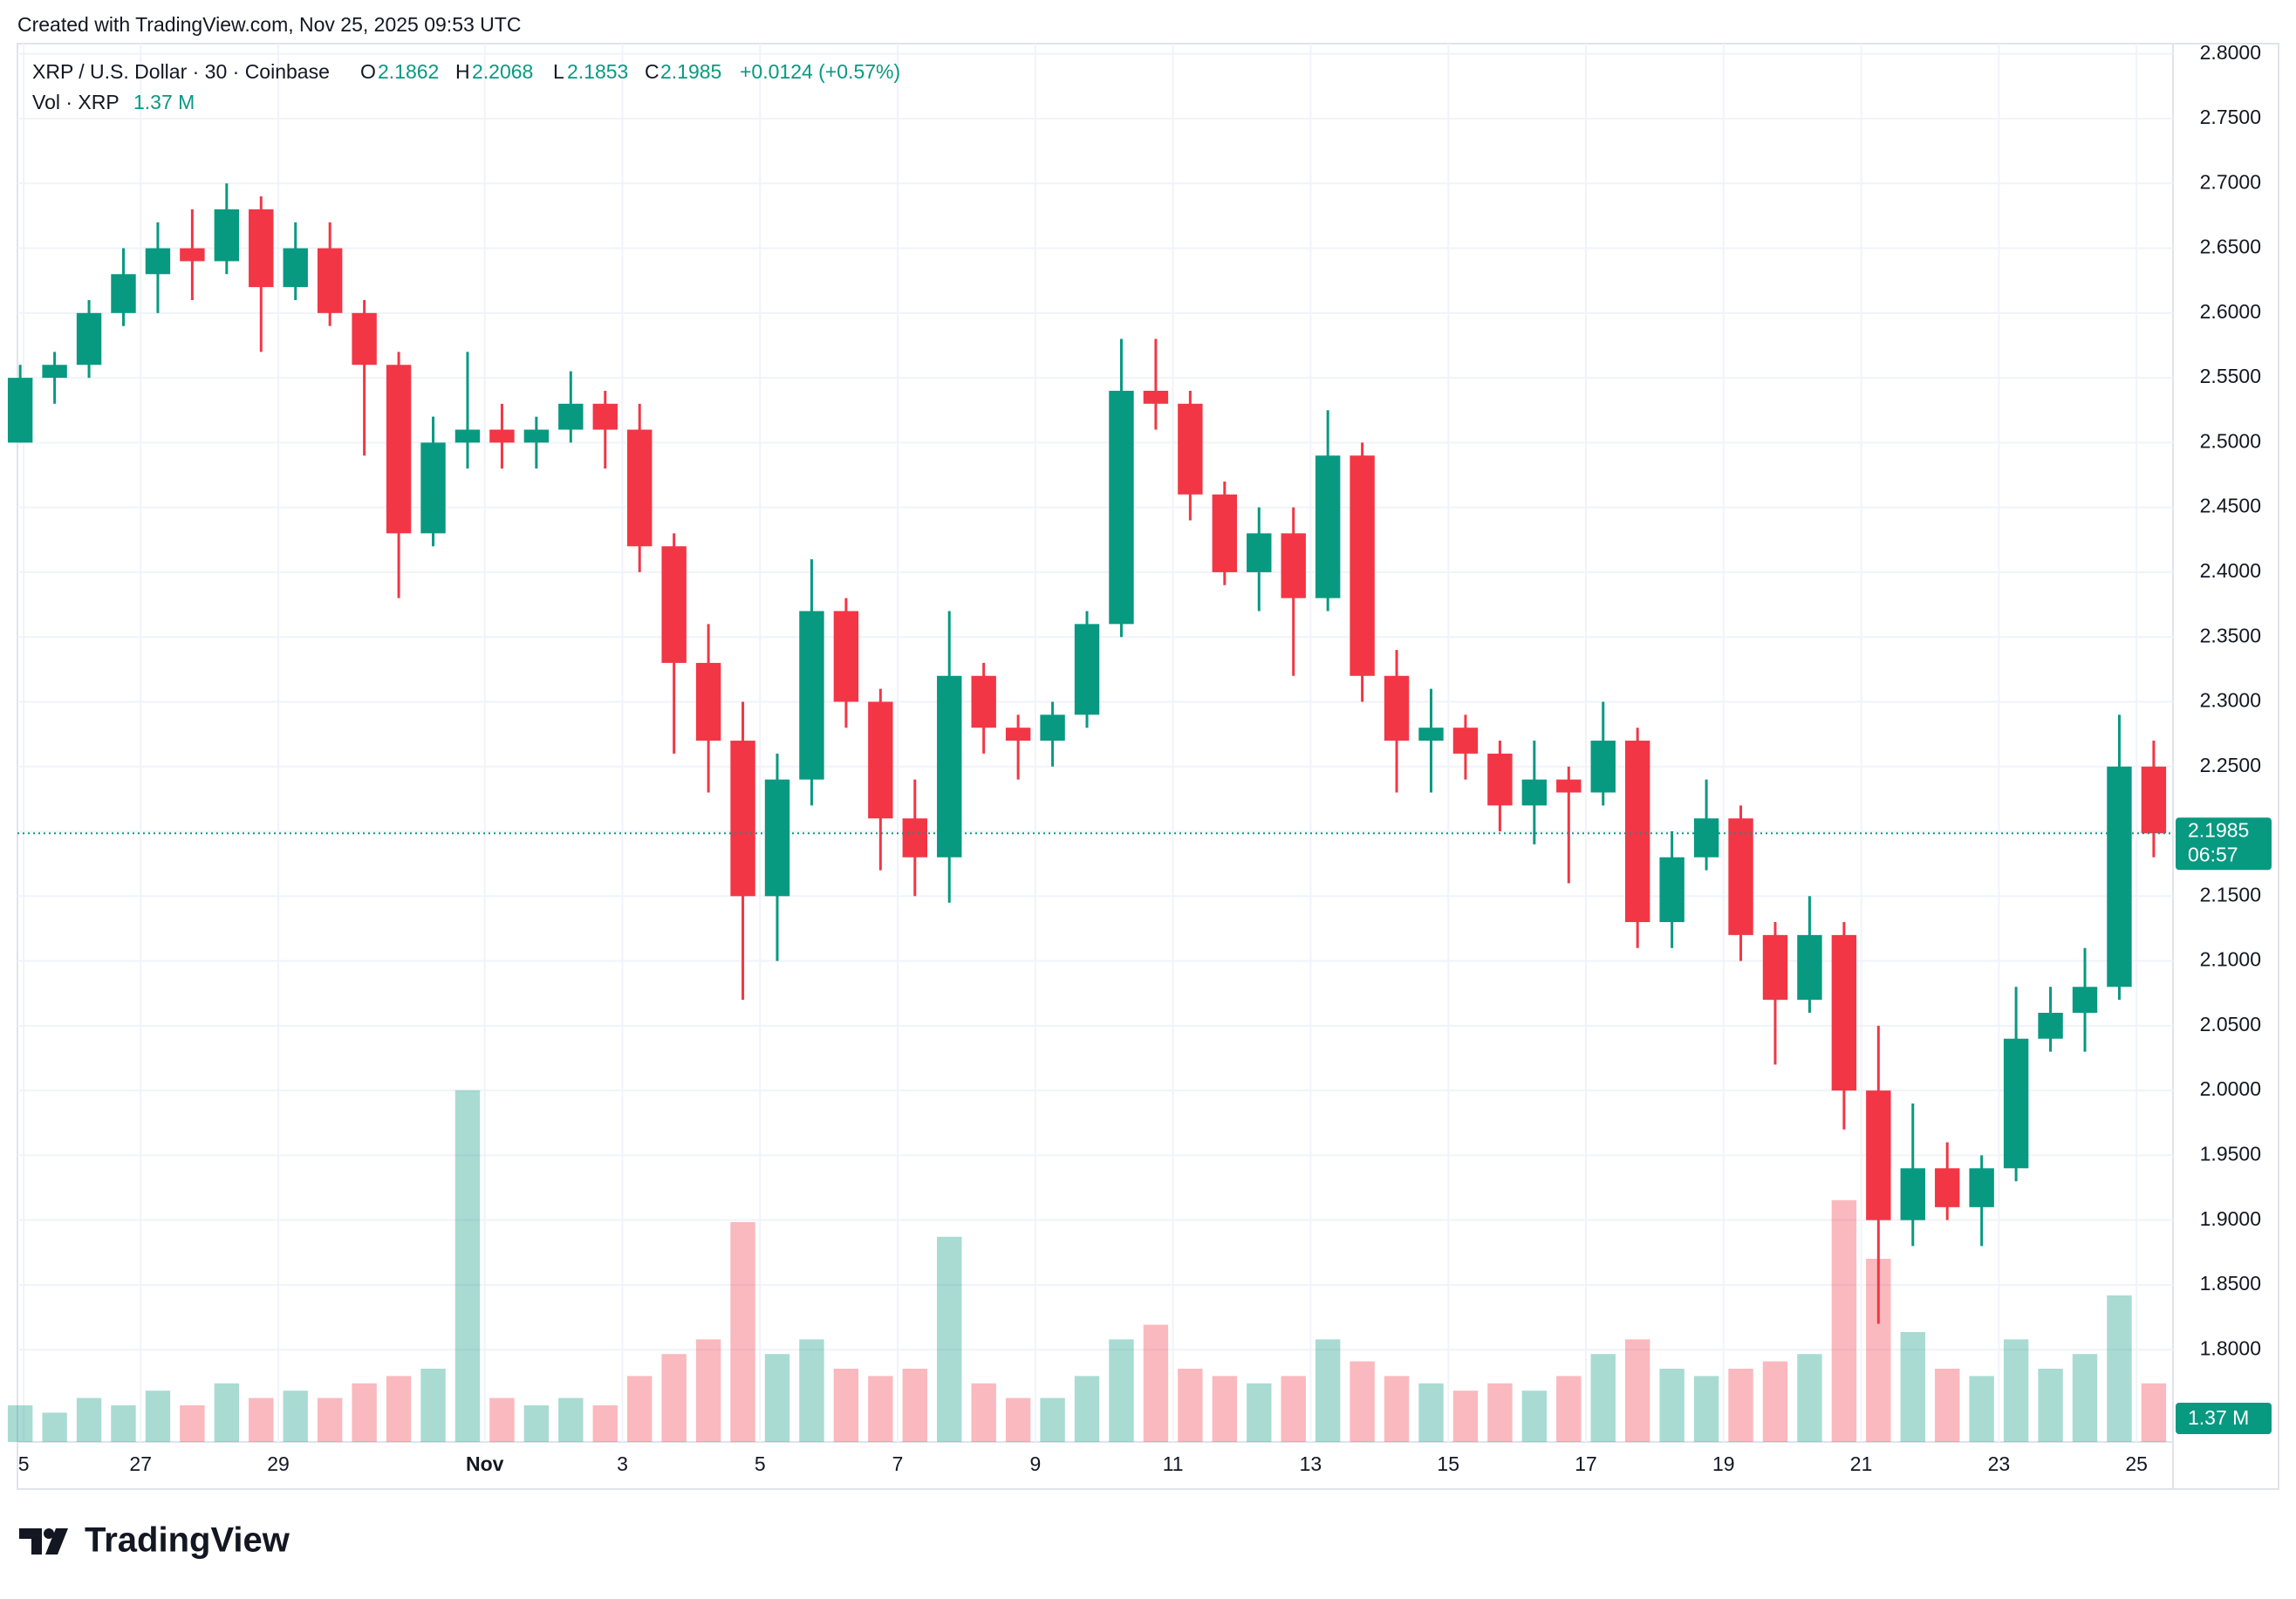  Describe the element at coordinates (2230, 52) in the screenshot. I see `y-tick-label: 2.8000` at that location.